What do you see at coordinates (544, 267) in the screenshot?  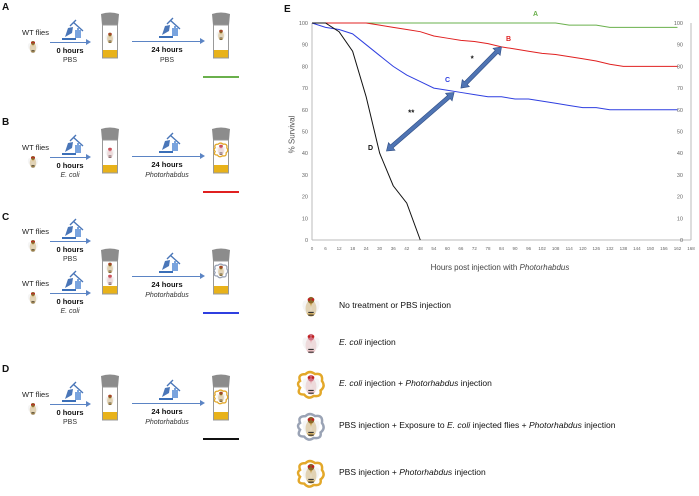 I see `x-axis-title-species: Photorhabdus` at bounding box center [544, 267].